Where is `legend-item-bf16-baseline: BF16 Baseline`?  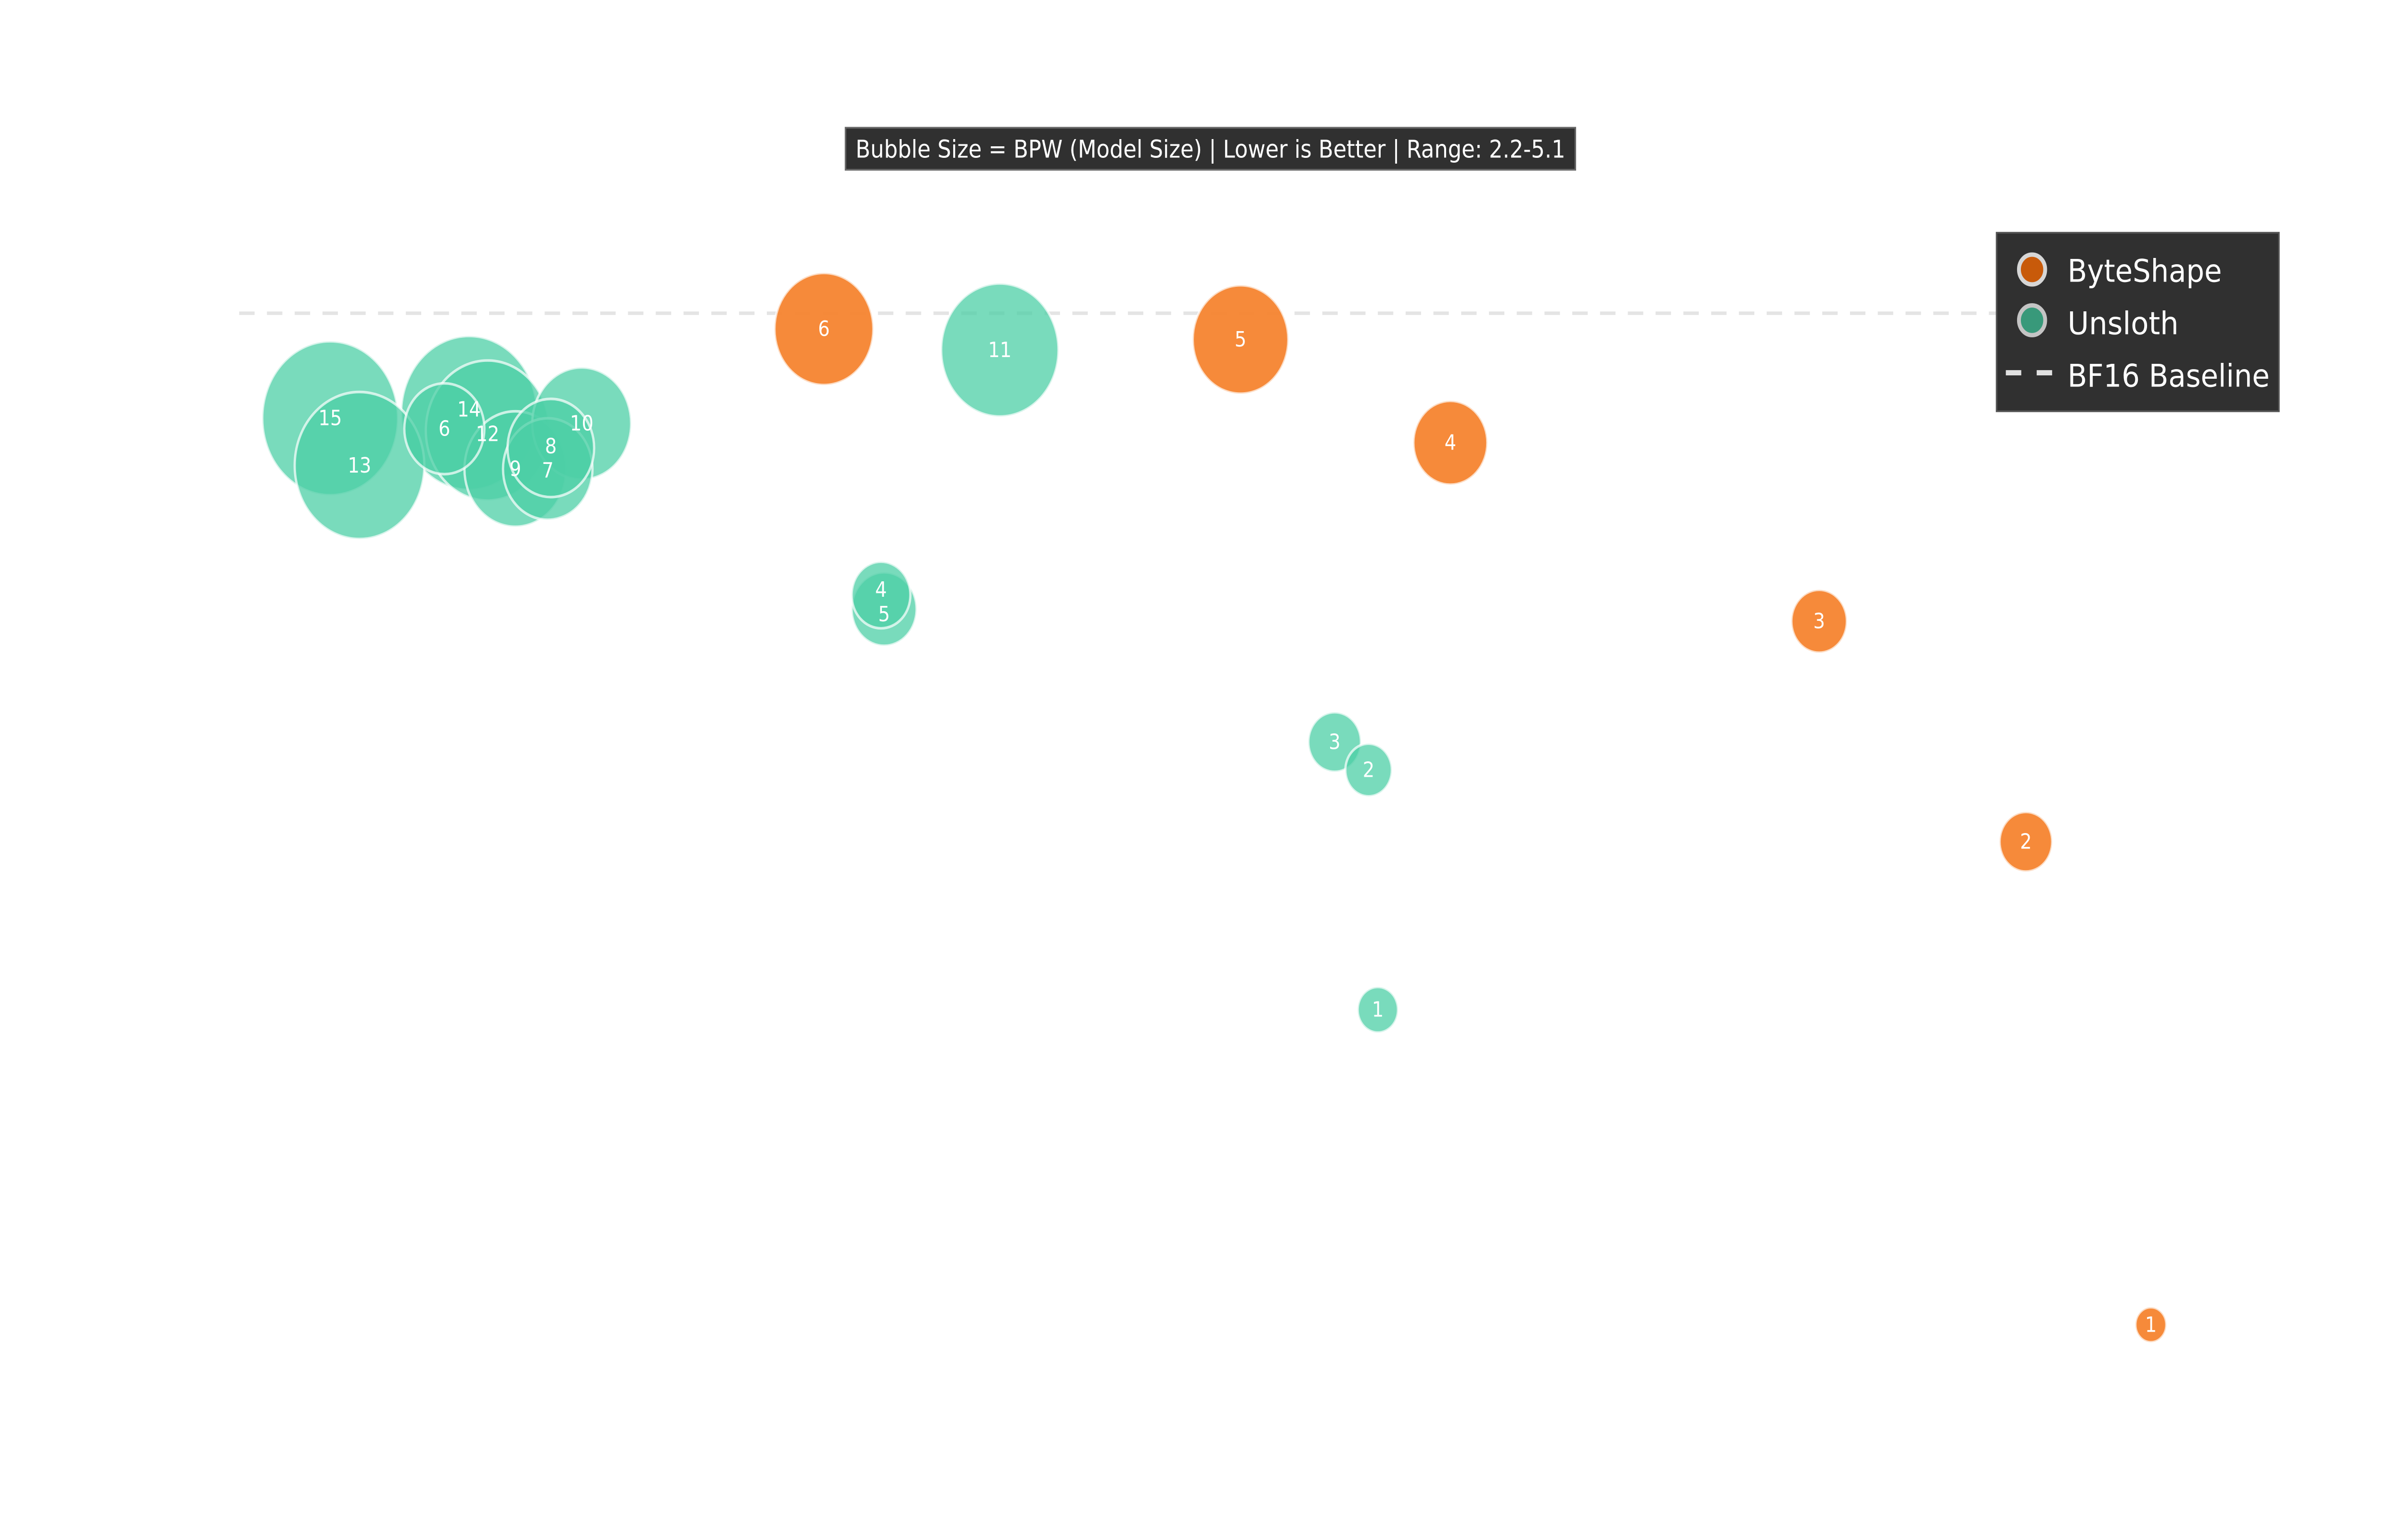
legend-item-bf16-baseline: BF16 Baseline is located at coordinates (2138, 376).